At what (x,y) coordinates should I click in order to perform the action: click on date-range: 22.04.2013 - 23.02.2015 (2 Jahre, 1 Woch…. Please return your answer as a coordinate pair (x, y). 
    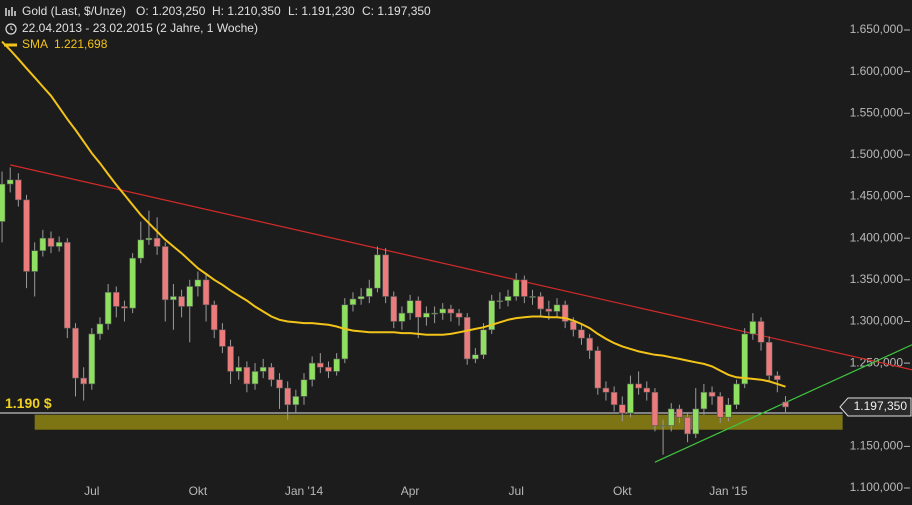
    Looking at the image, I should click on (140, 28).